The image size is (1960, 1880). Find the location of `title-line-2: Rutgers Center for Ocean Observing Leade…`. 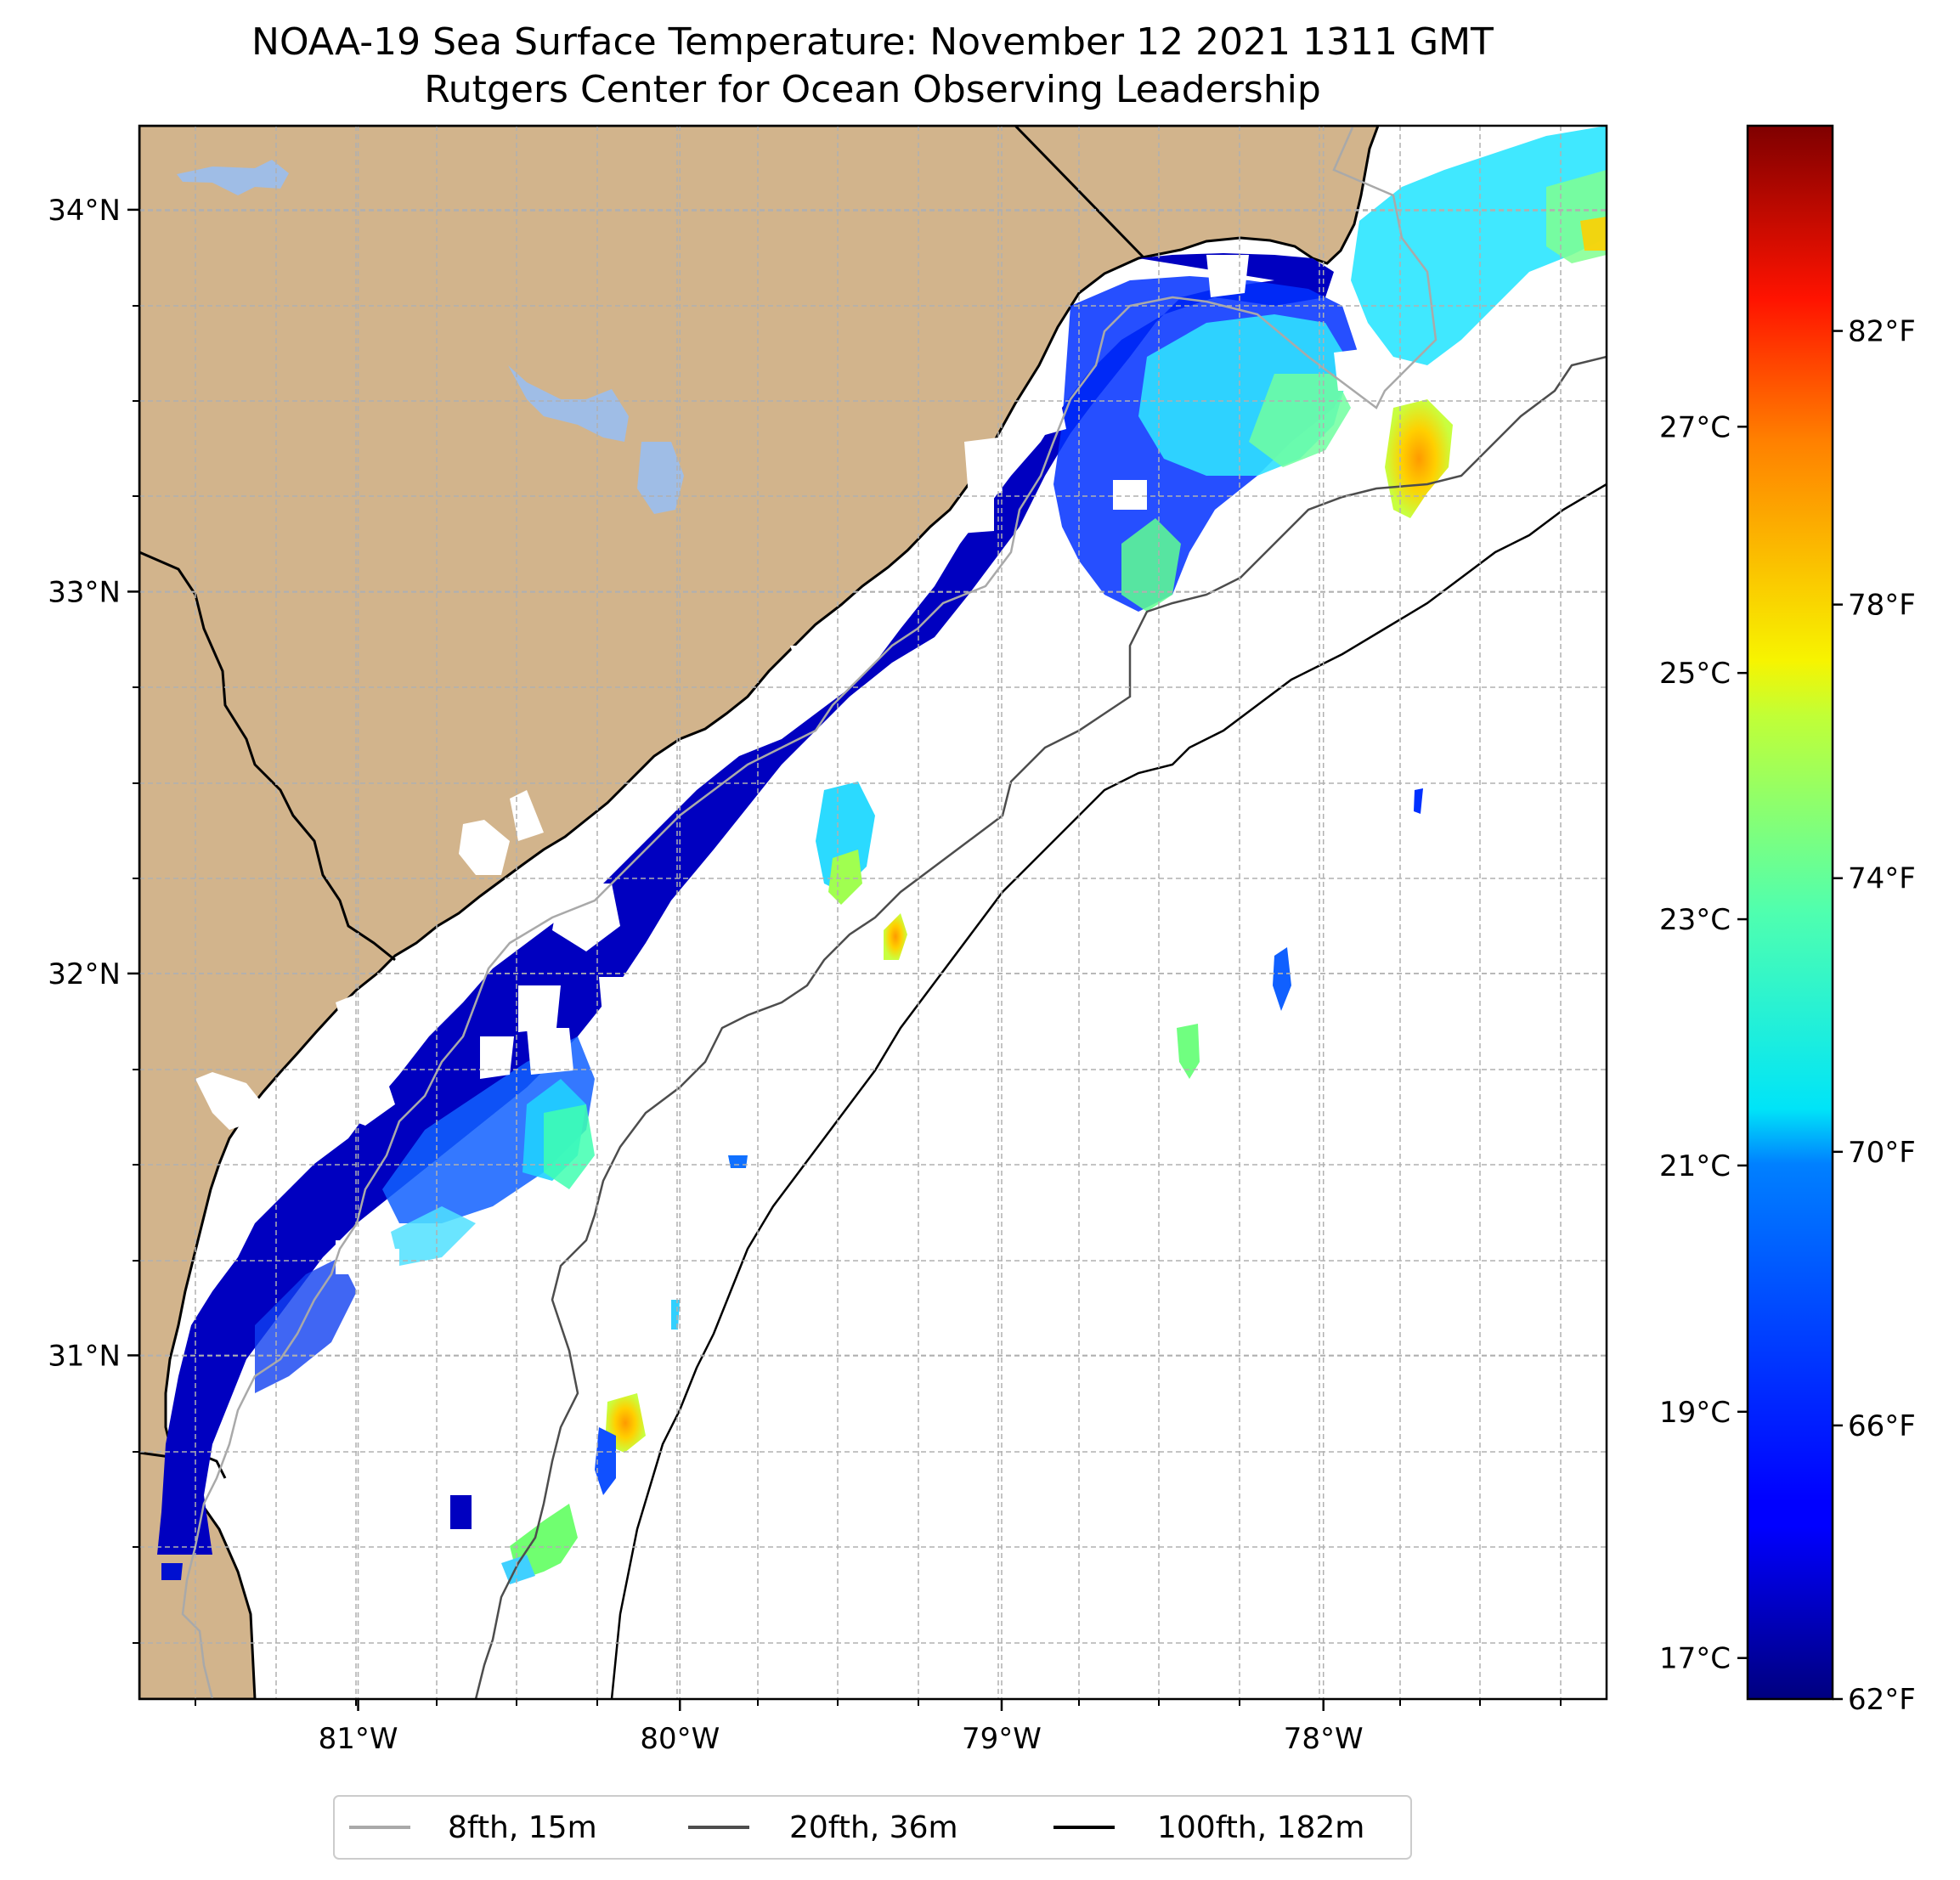

title-line-2: Rutgers Center for Ocean Observing Leade… is located at coordinates (873, 90).